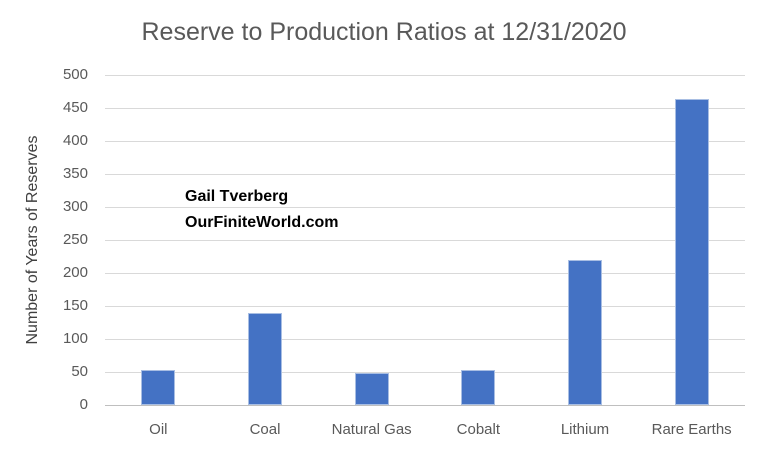 The image size is (768, 455). I want to click on y-tick-label-350: 350, so click(75, 173).